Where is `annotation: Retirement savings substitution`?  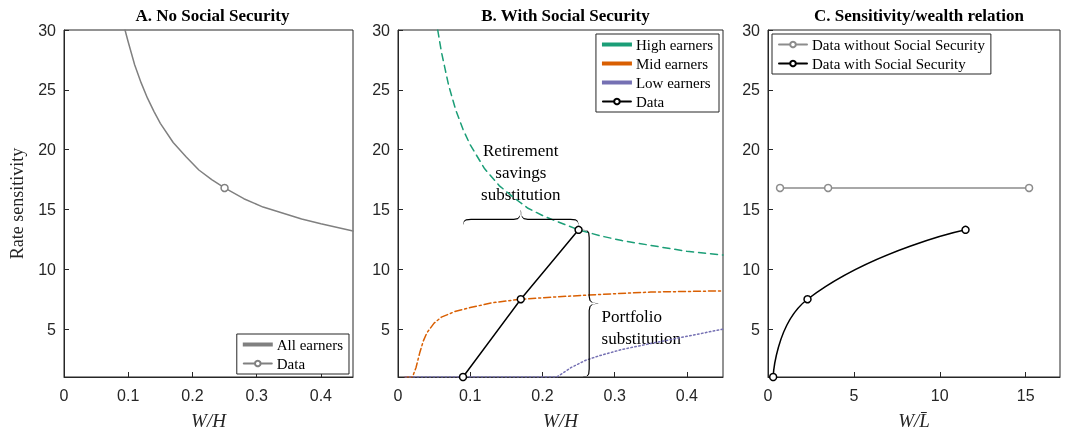 annotation: Retirement savings substitution is located at coordinates (521, 173).